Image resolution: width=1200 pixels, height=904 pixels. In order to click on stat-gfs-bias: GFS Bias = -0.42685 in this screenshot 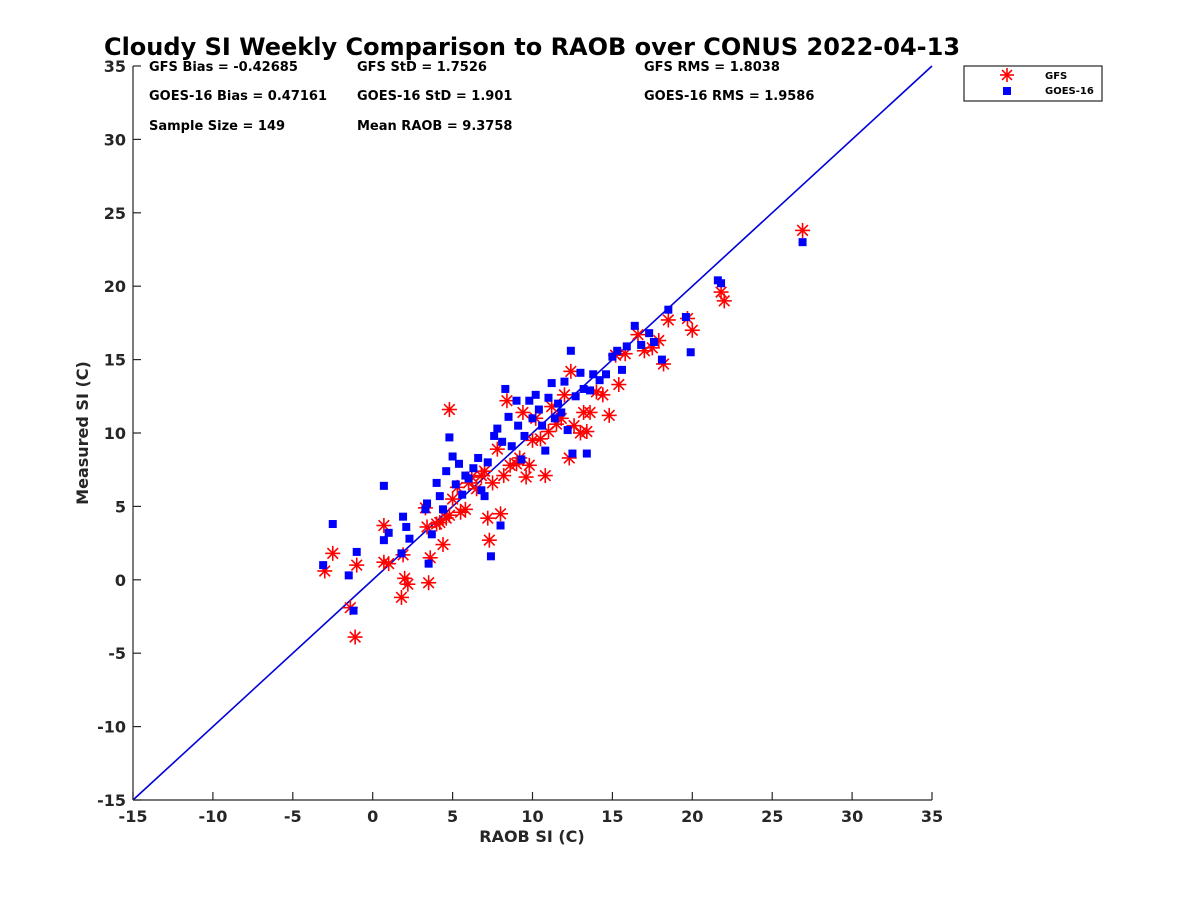, I will do `click(223, 67)`.